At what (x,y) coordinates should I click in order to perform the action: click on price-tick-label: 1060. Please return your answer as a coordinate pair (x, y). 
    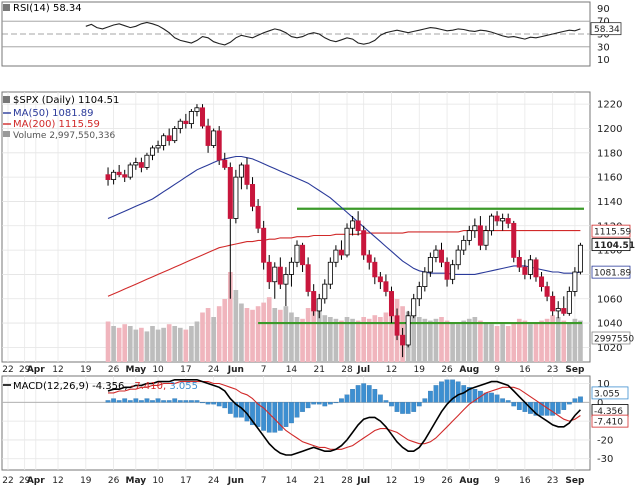
    Looking at the image, I should click on (609, 299).